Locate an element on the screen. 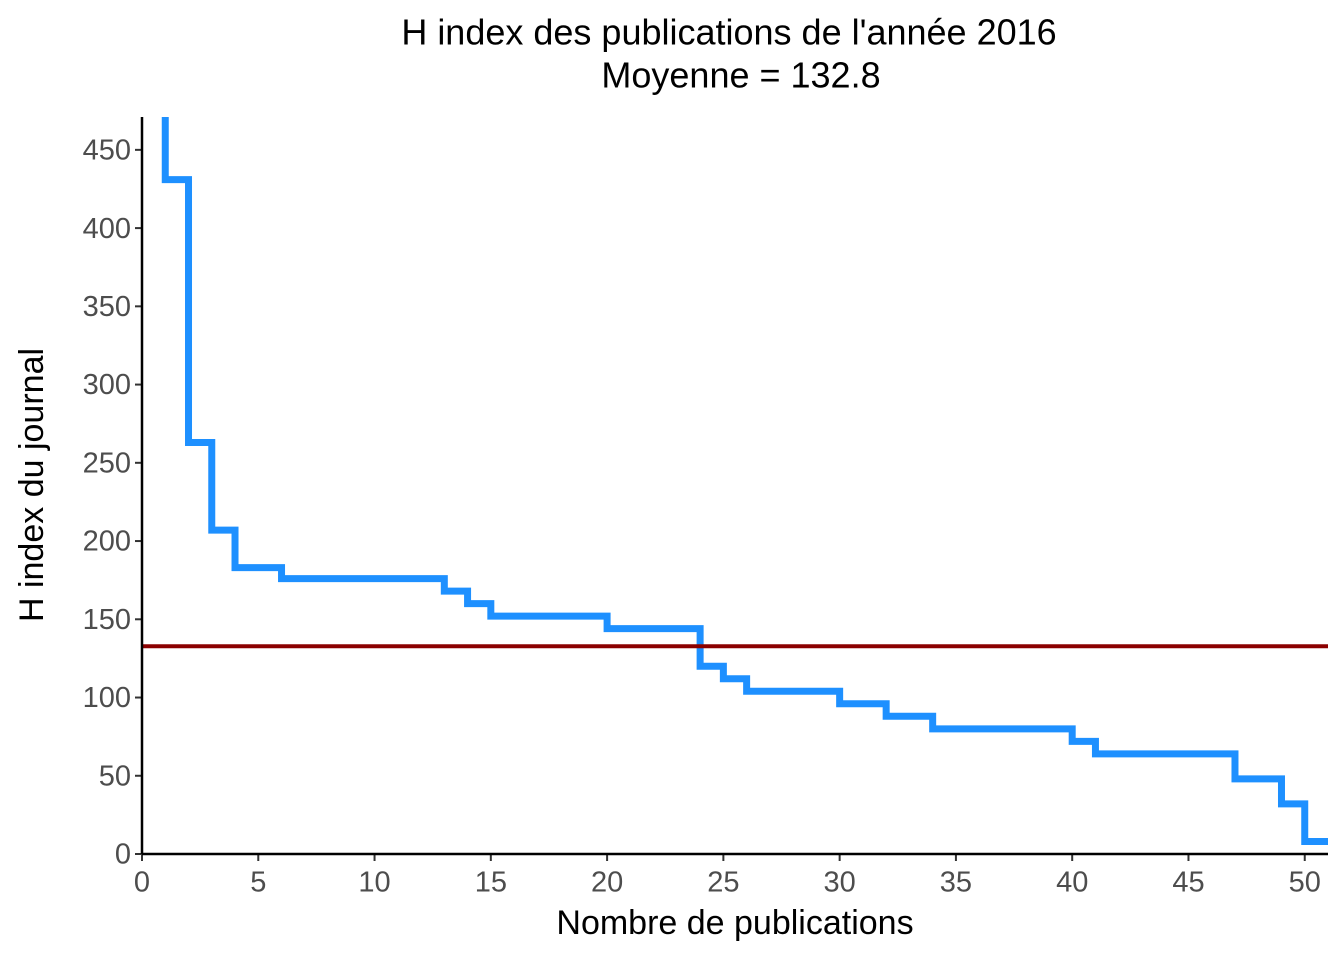 Image resolution: width=1344 pixels, height=960 pixels. x-tick-label: 15 is located at coordinates (491, 883).